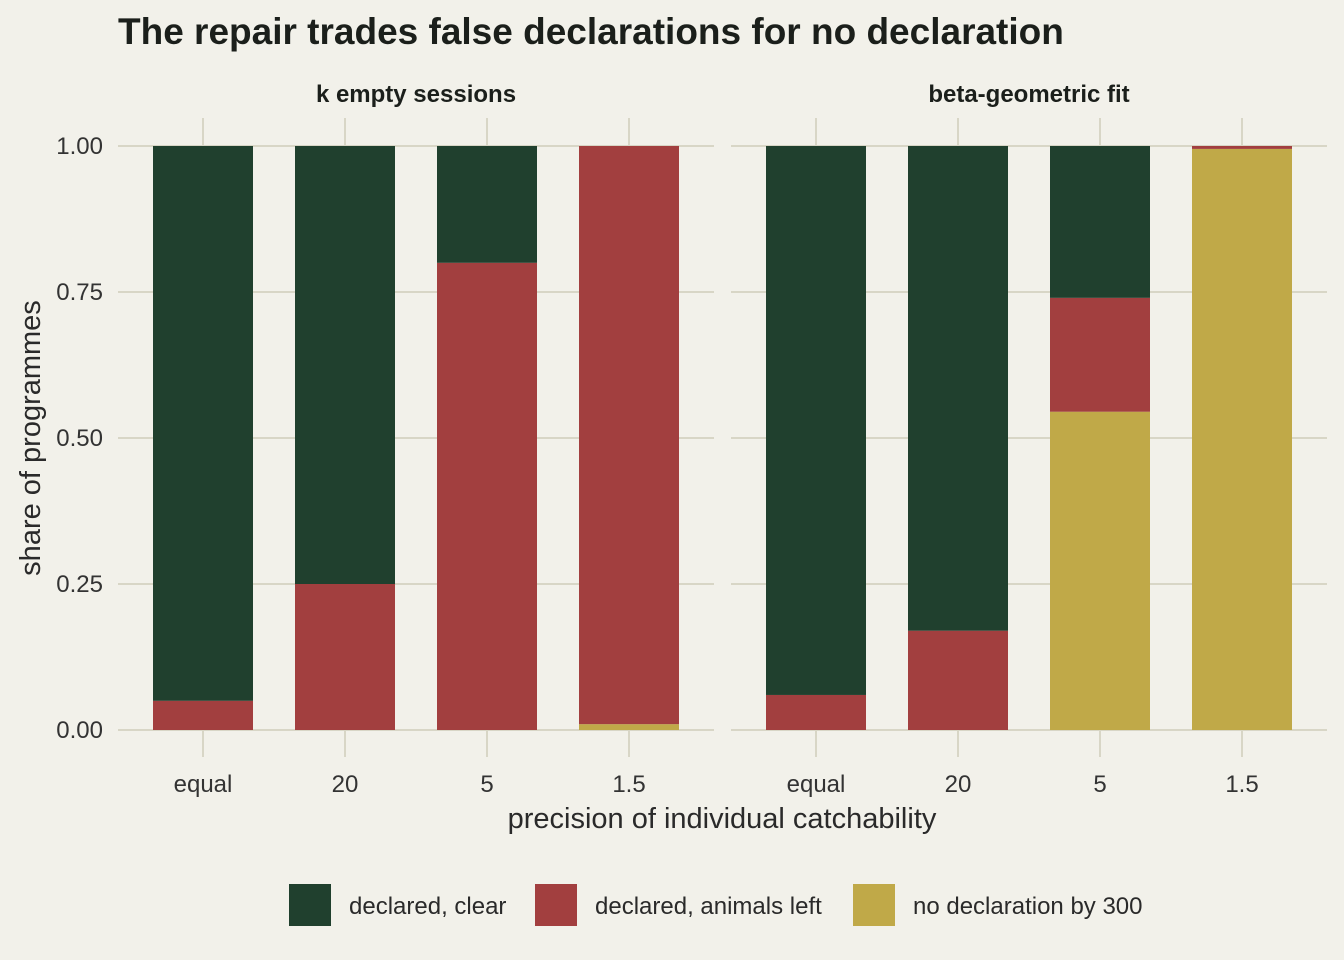  I want to click on y-tick-label: 0.00, so click(79, 730).